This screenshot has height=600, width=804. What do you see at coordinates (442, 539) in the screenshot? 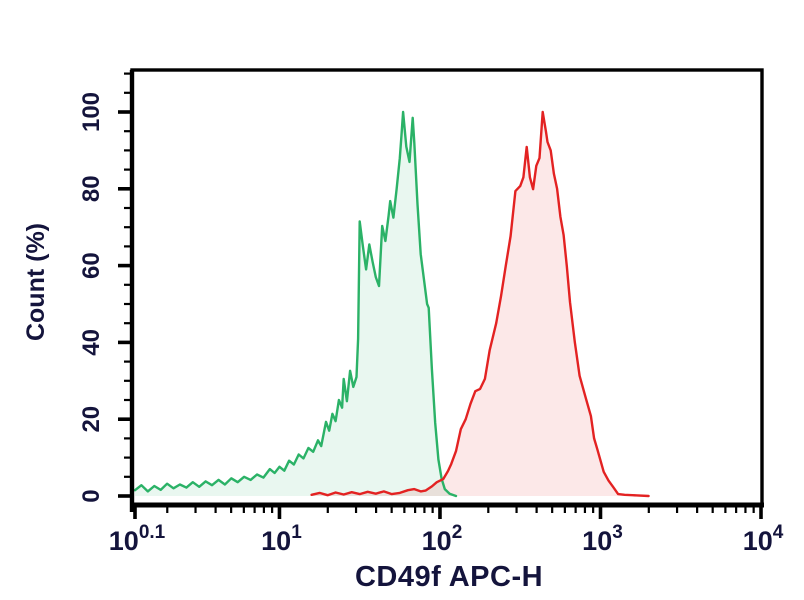
I see `x-tick-label: 10²` at bounding box center [442, 539].